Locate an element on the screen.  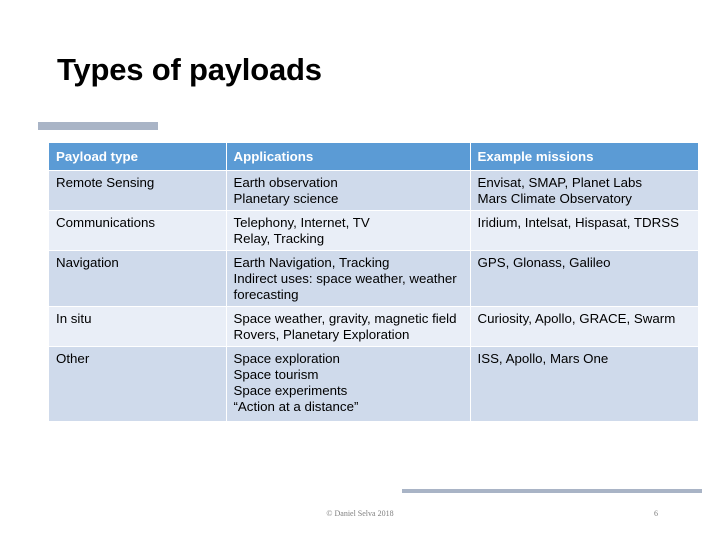
title-accent-bar is located at coordinates (98, 126).